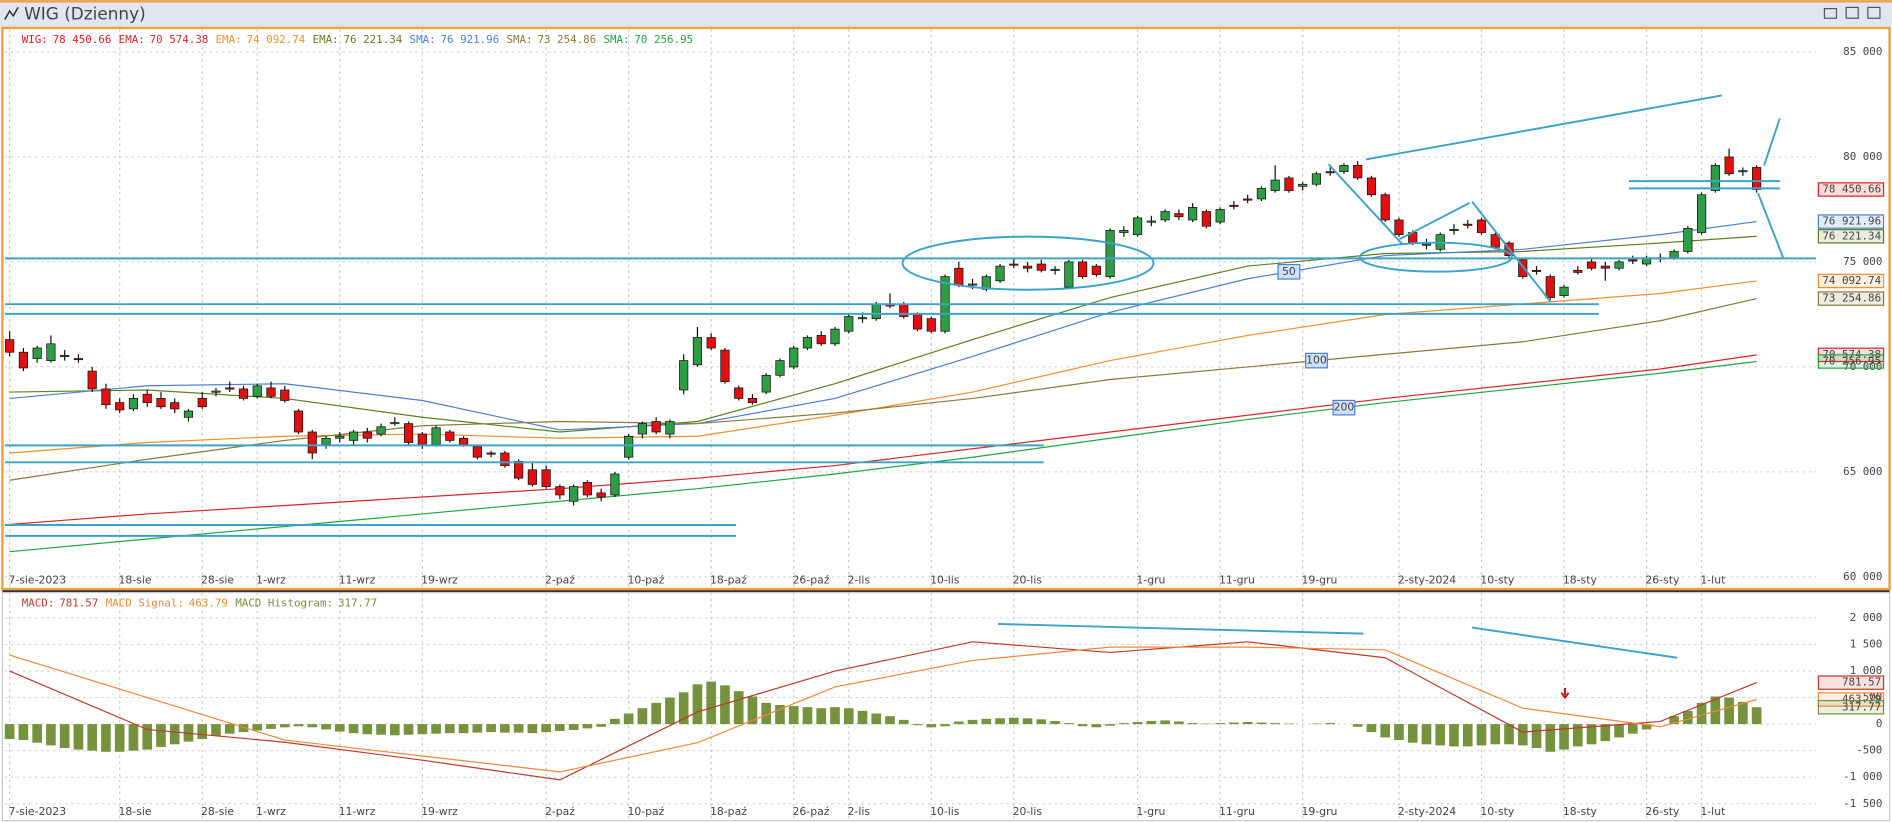  I want to click on legend-name: MACD:, so click(38, 602).